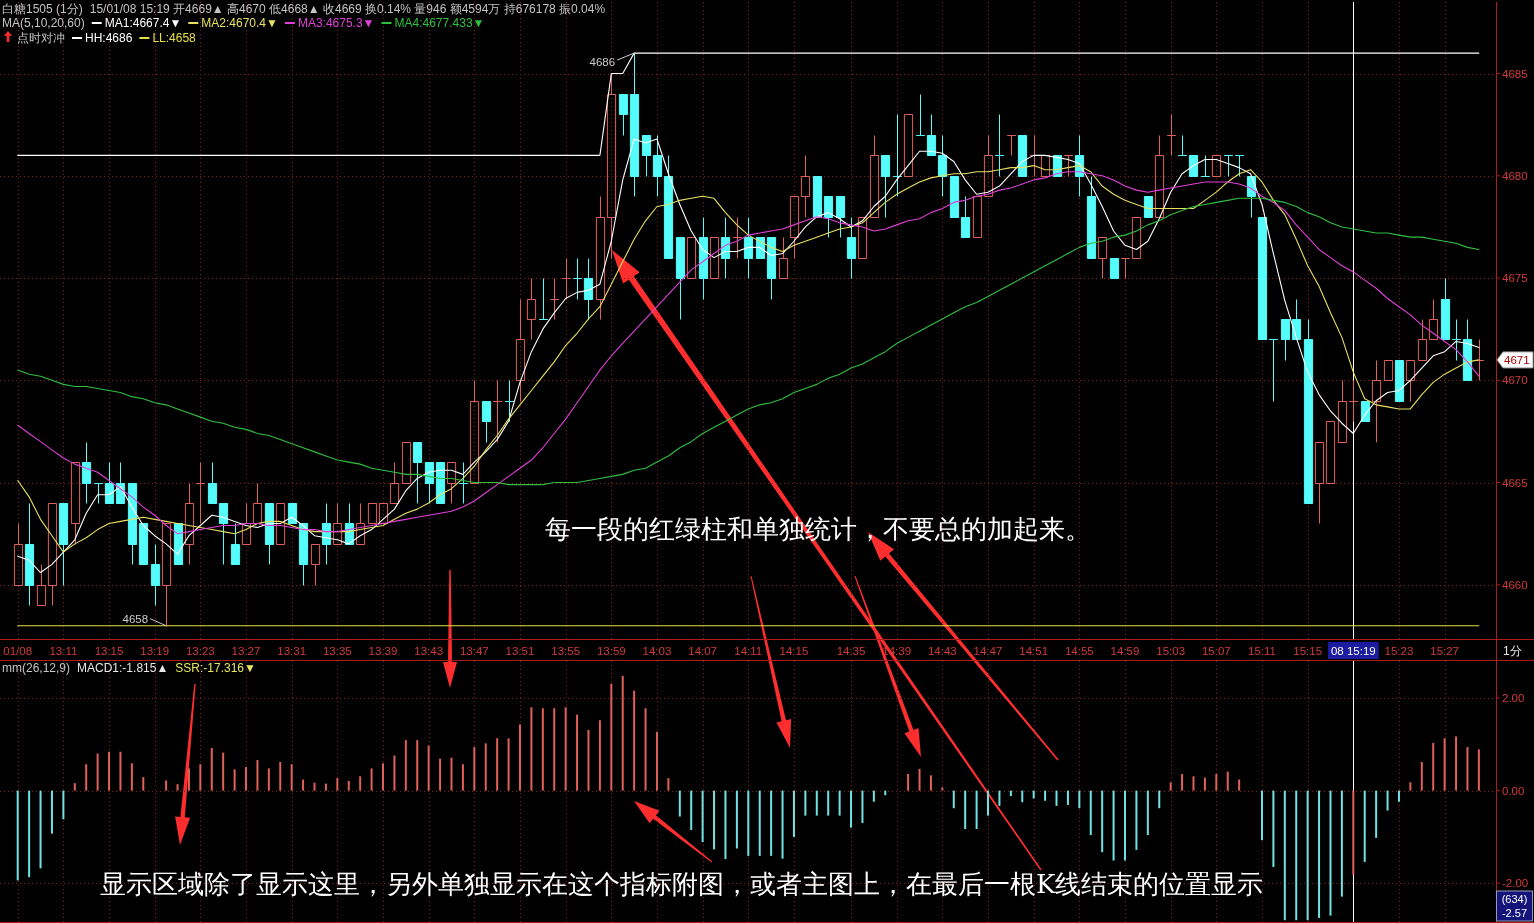  Describe the element at coordinates (239, 23) in the screenshot. I see `legend-label: MA2:4670.4▼` at that location.